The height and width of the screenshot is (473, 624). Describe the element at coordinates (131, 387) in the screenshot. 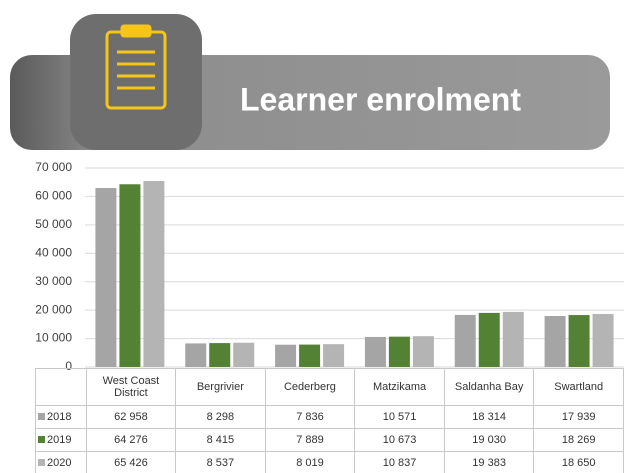

I see `category-label: West Coast District` at that location.